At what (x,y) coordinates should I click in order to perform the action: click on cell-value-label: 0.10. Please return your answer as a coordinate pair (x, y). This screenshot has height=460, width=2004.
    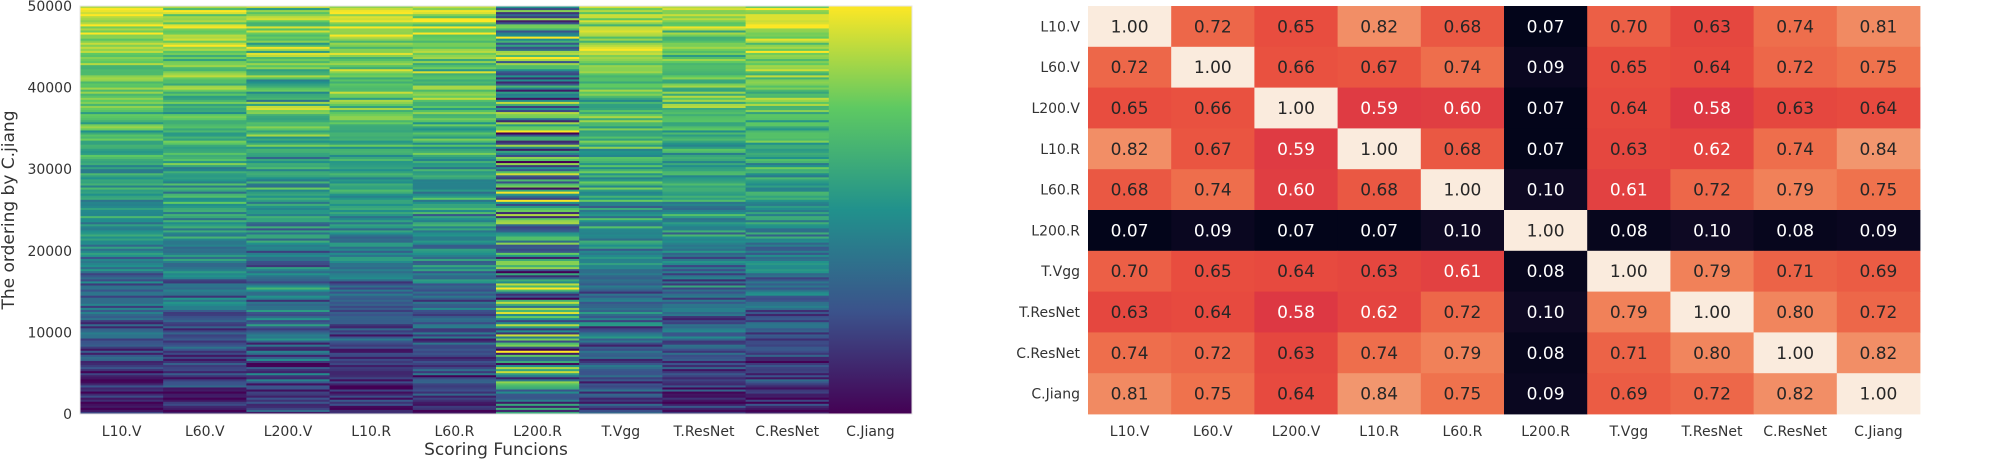
    Looking at the image, I should click on (1546, 191).